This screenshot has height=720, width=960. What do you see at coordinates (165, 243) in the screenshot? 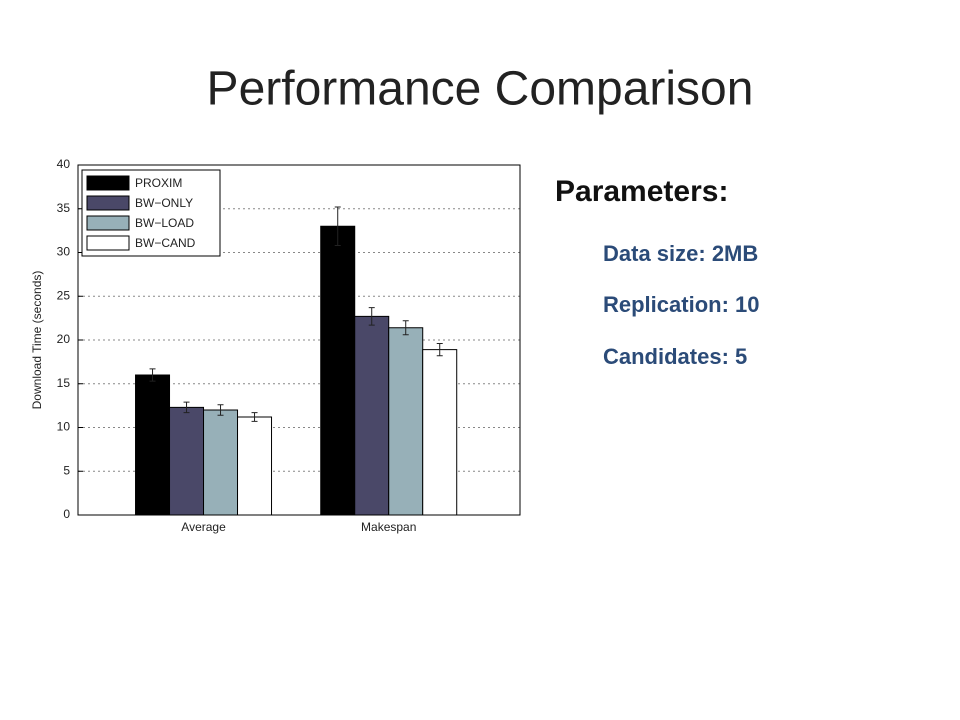
I see `legend-label: BW−CAND` at bounding box center [165, 243].